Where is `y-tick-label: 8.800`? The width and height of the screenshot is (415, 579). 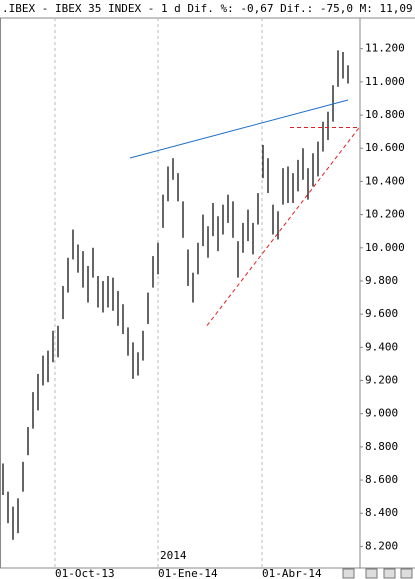
y-tick-label: 8.800 is located at coordinates (381, 446).